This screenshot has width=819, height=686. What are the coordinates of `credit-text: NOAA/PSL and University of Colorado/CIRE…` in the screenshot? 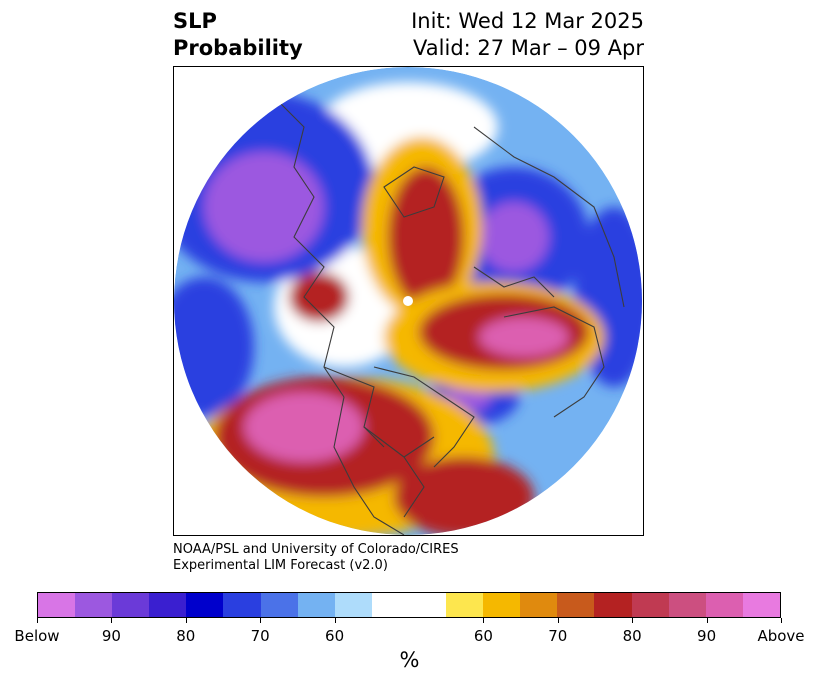 It's located at (316, 558).